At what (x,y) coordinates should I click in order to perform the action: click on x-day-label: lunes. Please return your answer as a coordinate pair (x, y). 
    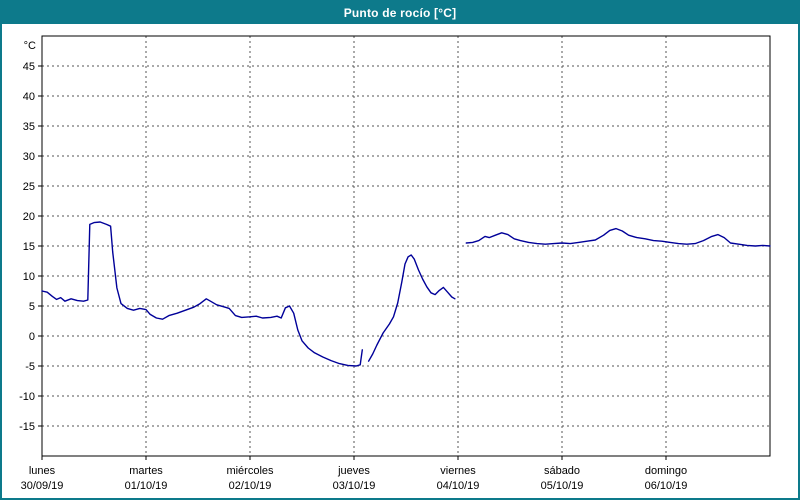
    Looking at the image, I should click on (42, 471).